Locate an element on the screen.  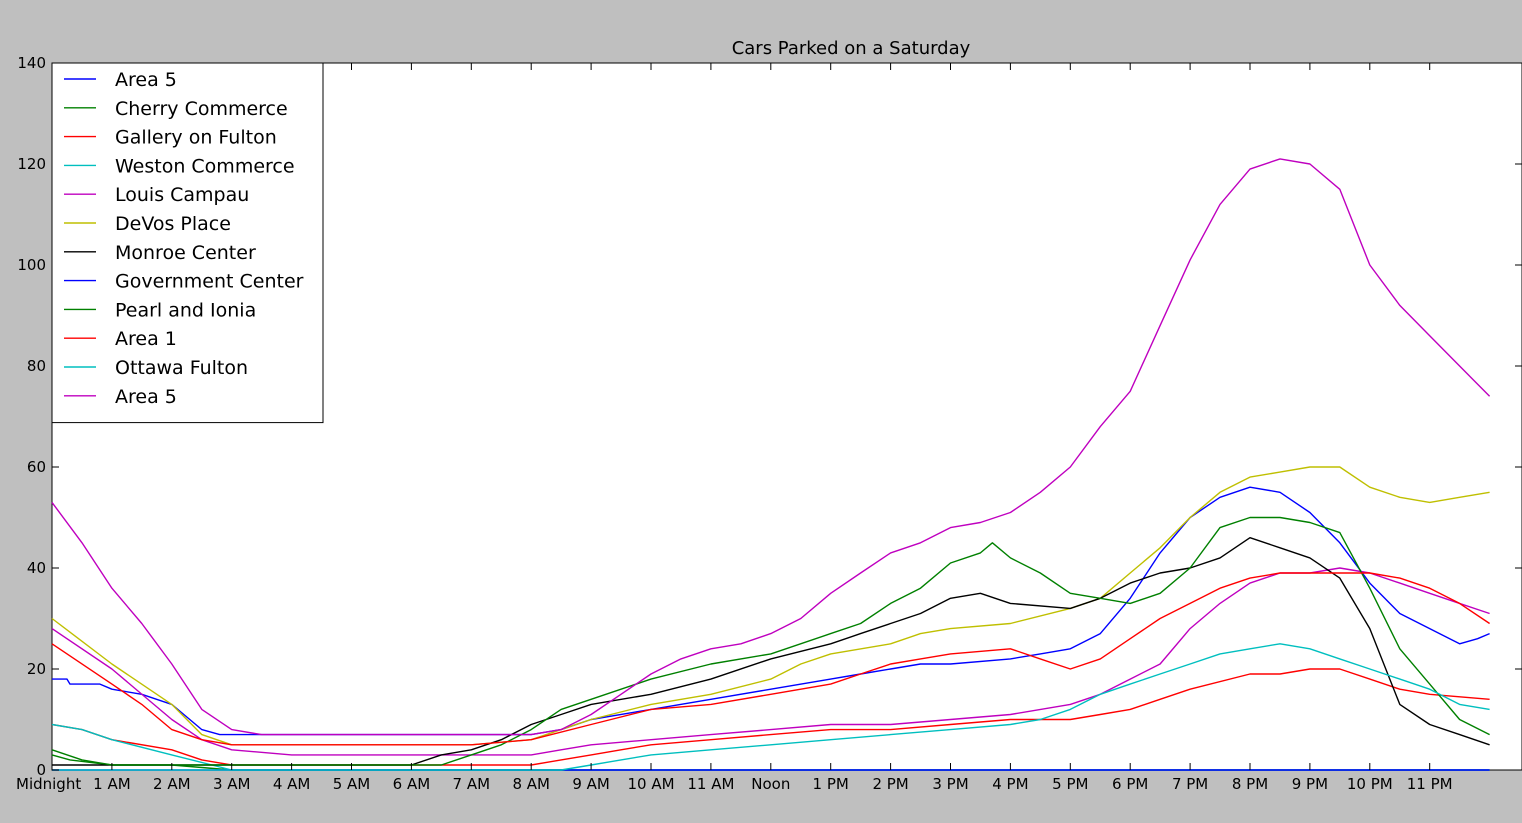
y-tick-label: 100 is located at coordinates (31, 265).